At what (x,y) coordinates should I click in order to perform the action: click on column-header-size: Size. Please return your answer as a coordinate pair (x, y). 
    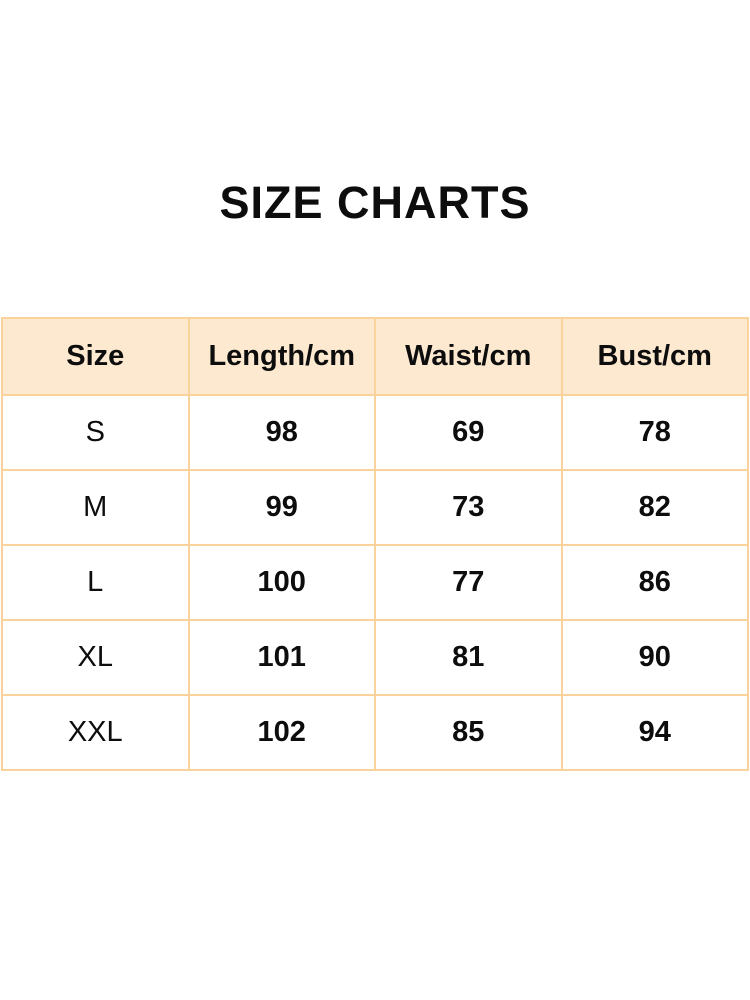
    Looking at the image, I should click on (95, 356).